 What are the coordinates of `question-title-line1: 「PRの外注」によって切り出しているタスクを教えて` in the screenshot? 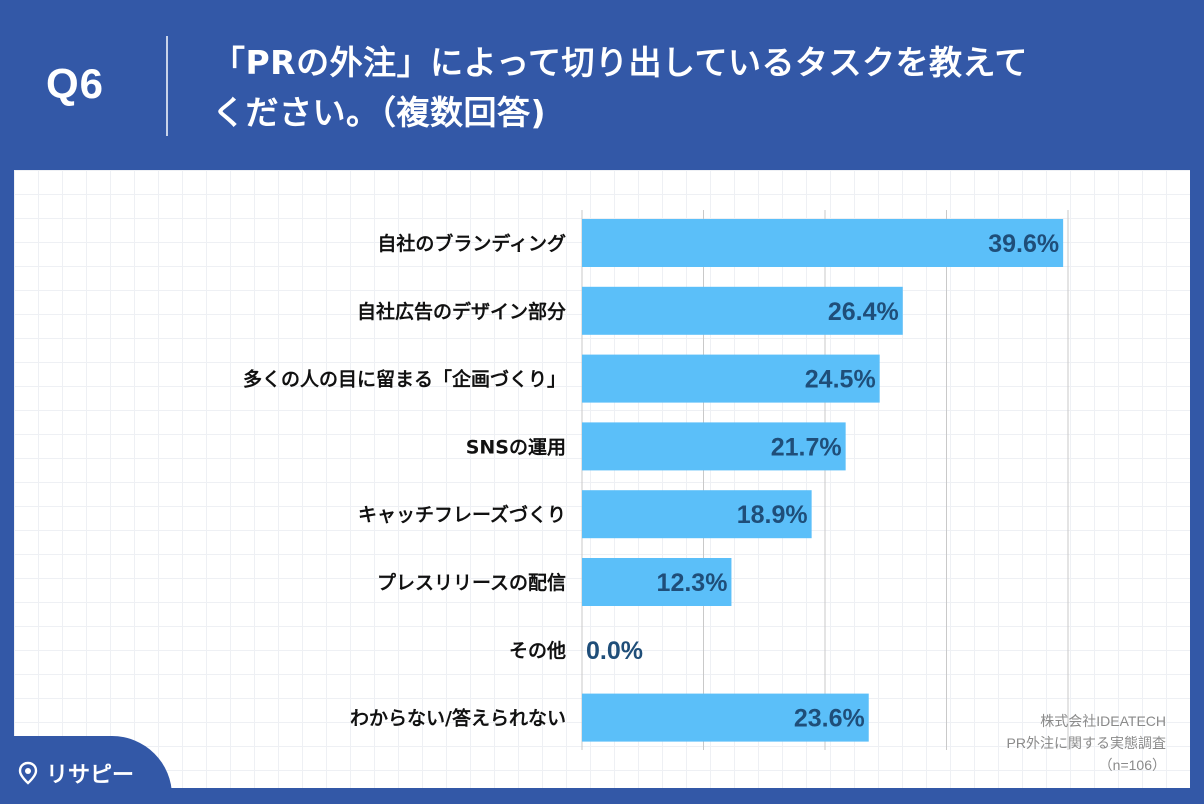 It's located at (620, 62).